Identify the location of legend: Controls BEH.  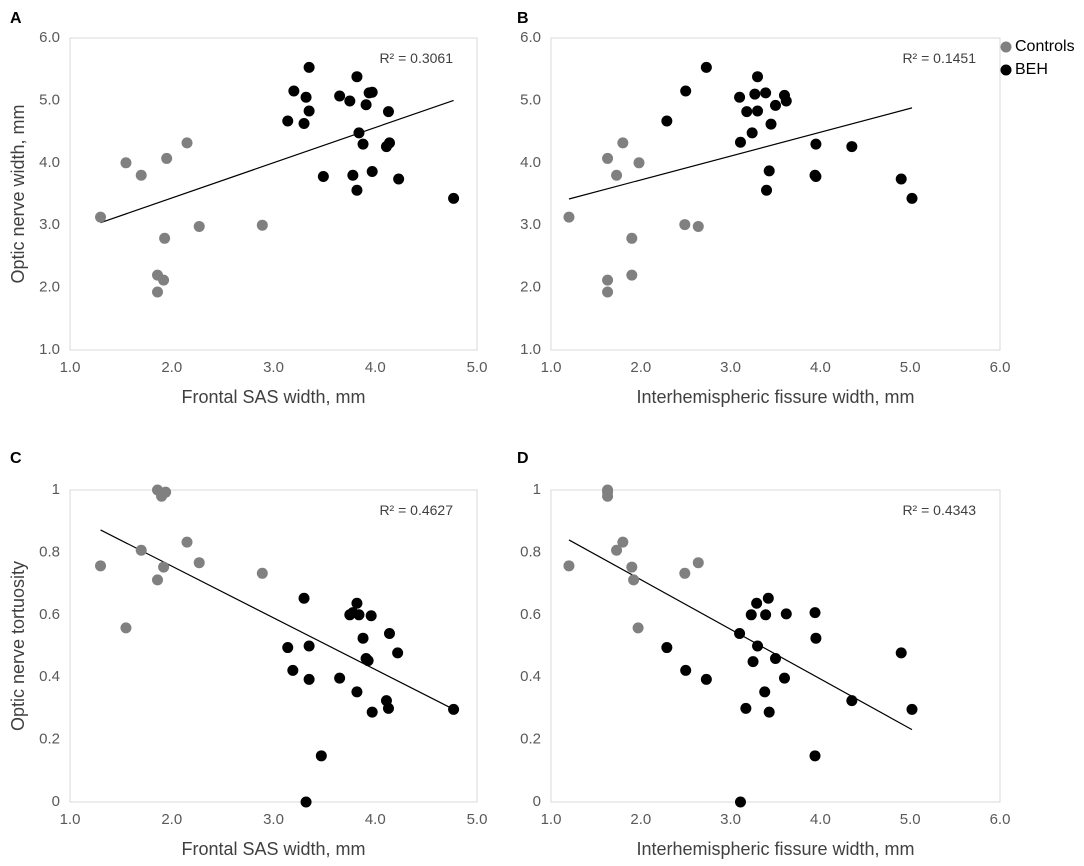
(1037, 58).